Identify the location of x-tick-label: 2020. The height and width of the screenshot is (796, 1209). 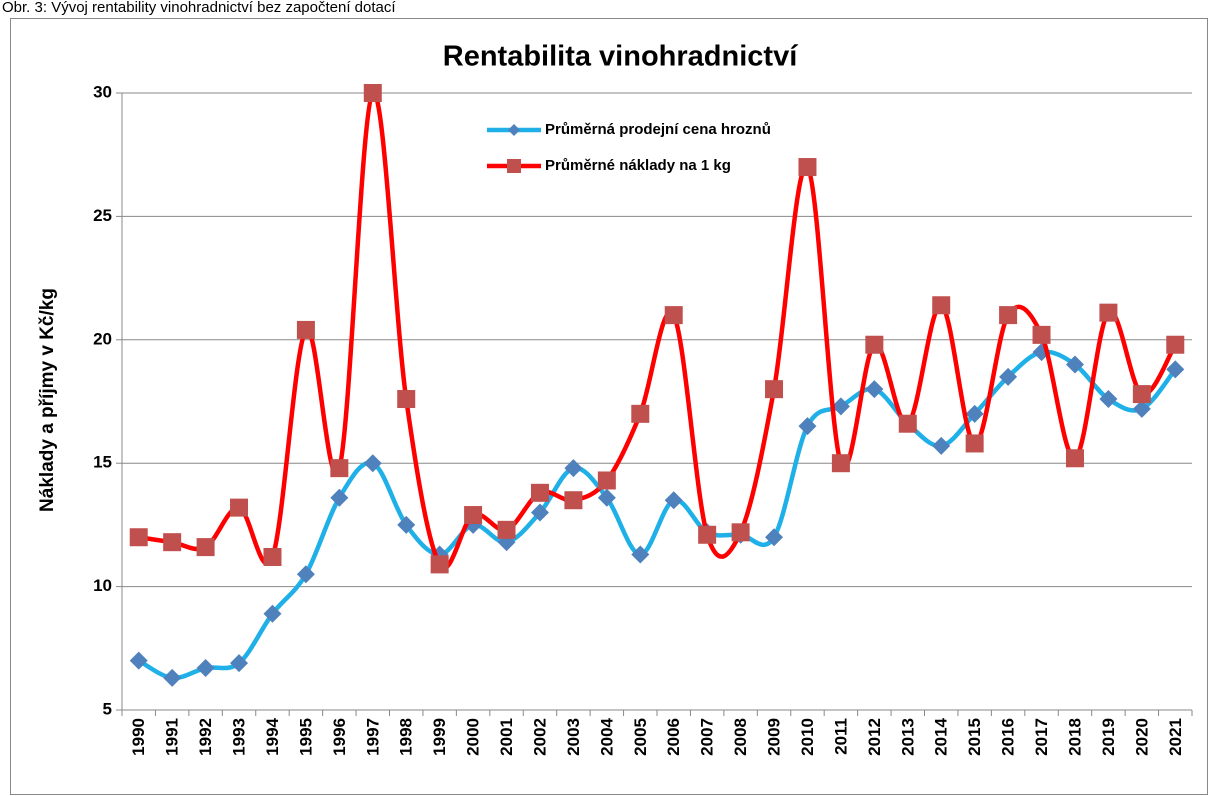
(1141, 737).